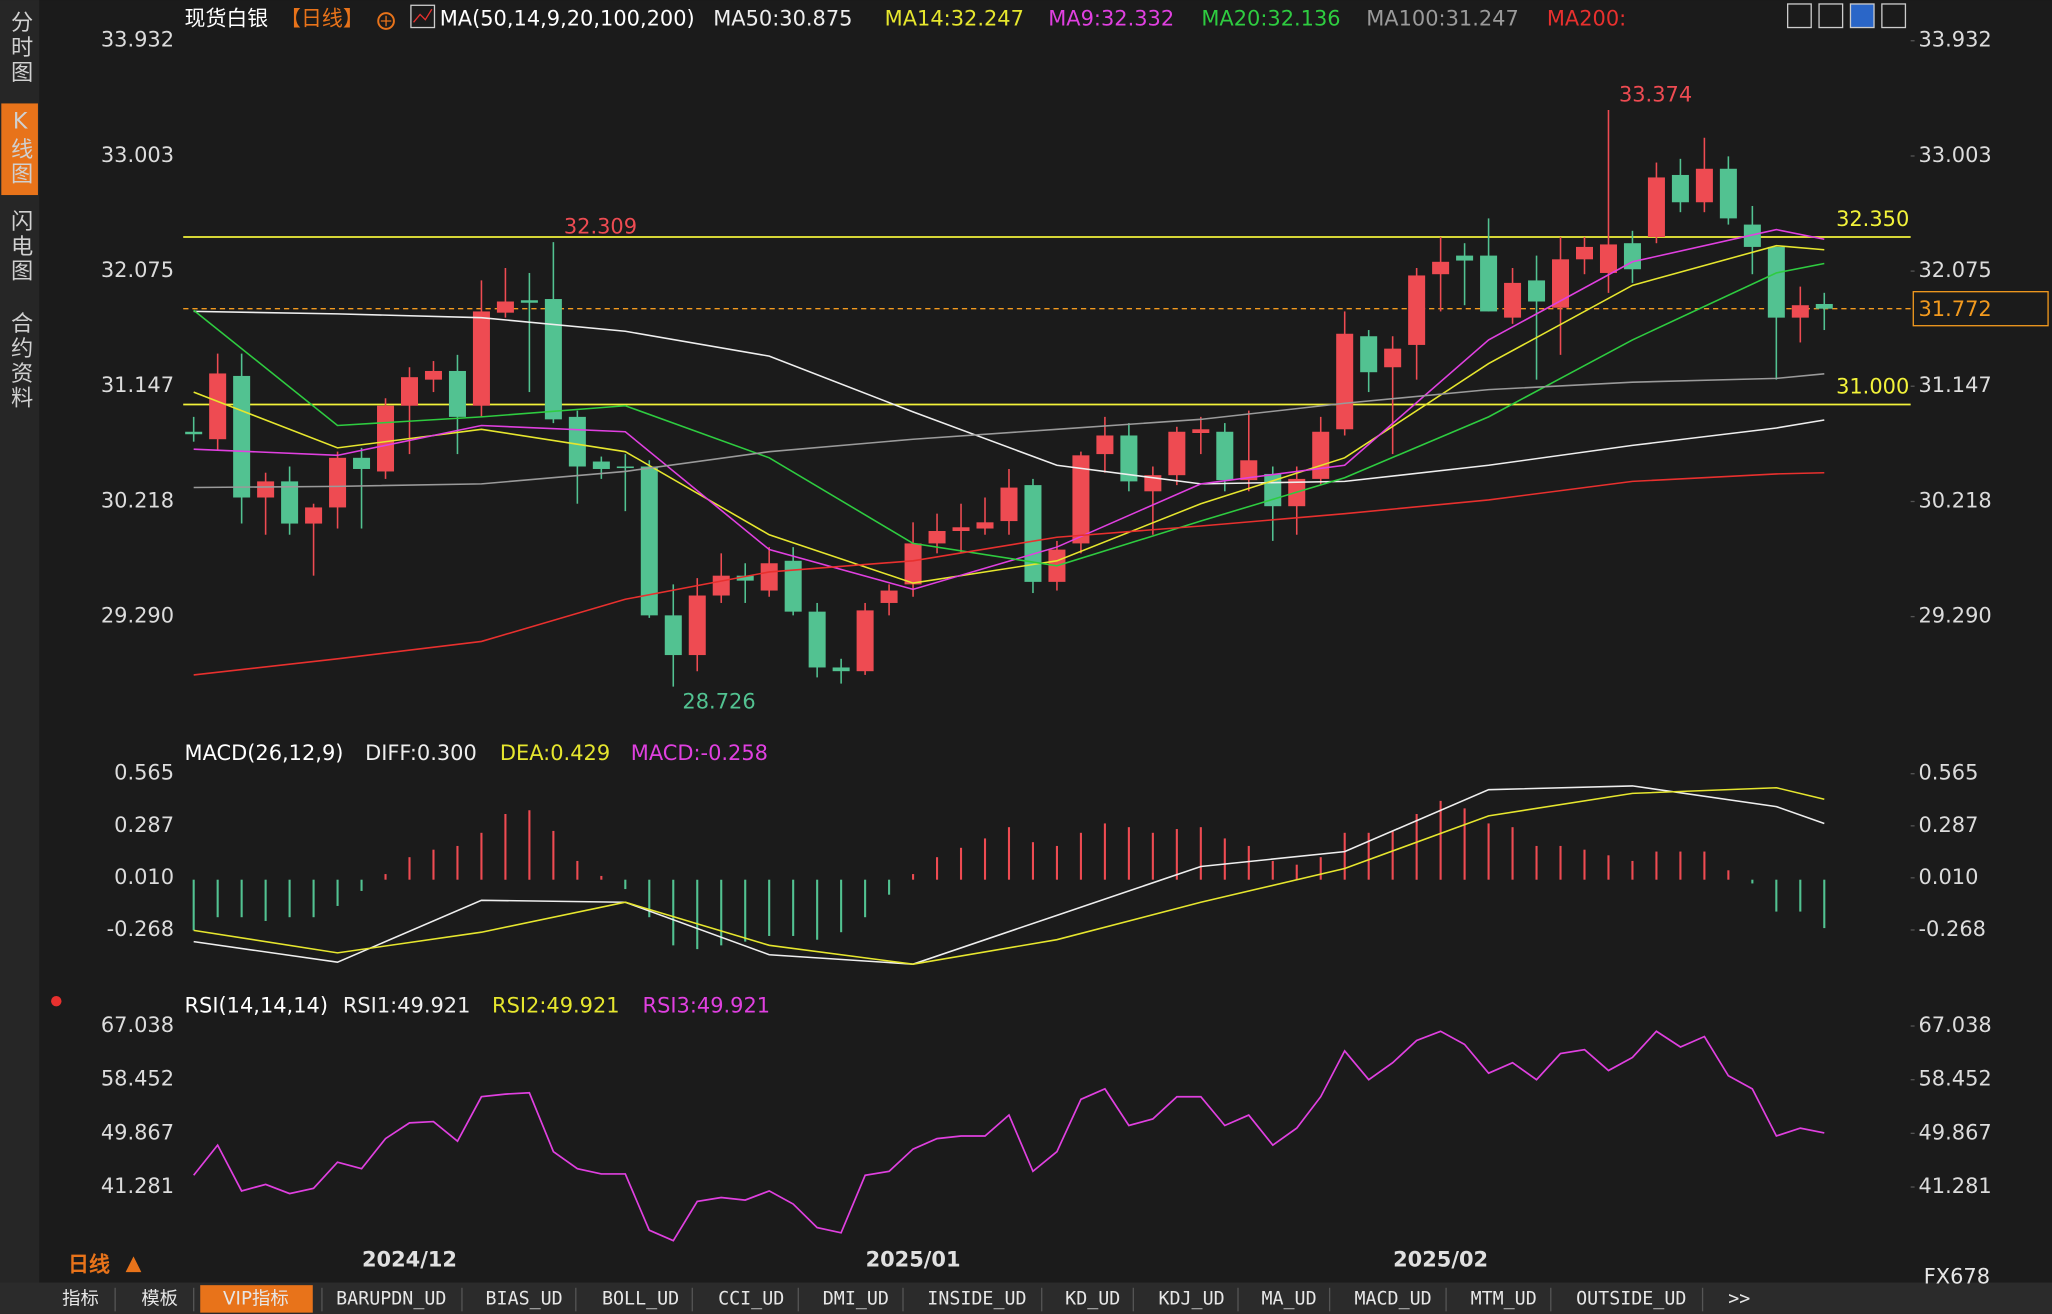 This screenshot has width=2052, height=1314. I want to click on bottom-tab: KDJ_UD, so click(1191, 1299).